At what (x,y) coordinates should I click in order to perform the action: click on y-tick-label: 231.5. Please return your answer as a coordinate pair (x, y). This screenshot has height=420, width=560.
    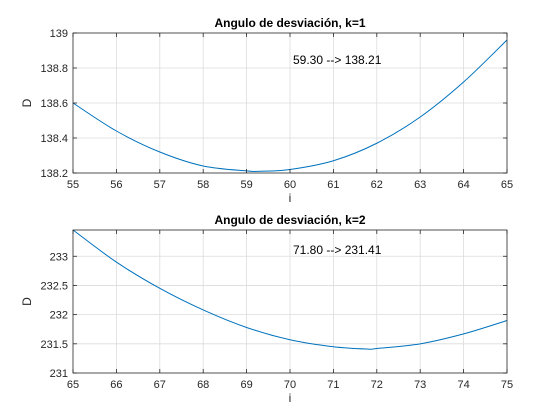
    Looking at the image, I should click on (54, 345).